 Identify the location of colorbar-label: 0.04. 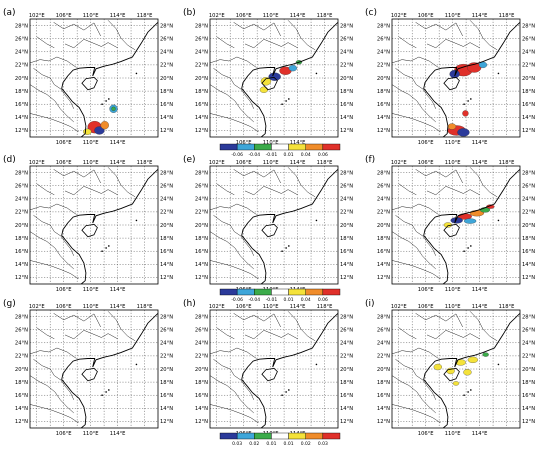
(306, 300).